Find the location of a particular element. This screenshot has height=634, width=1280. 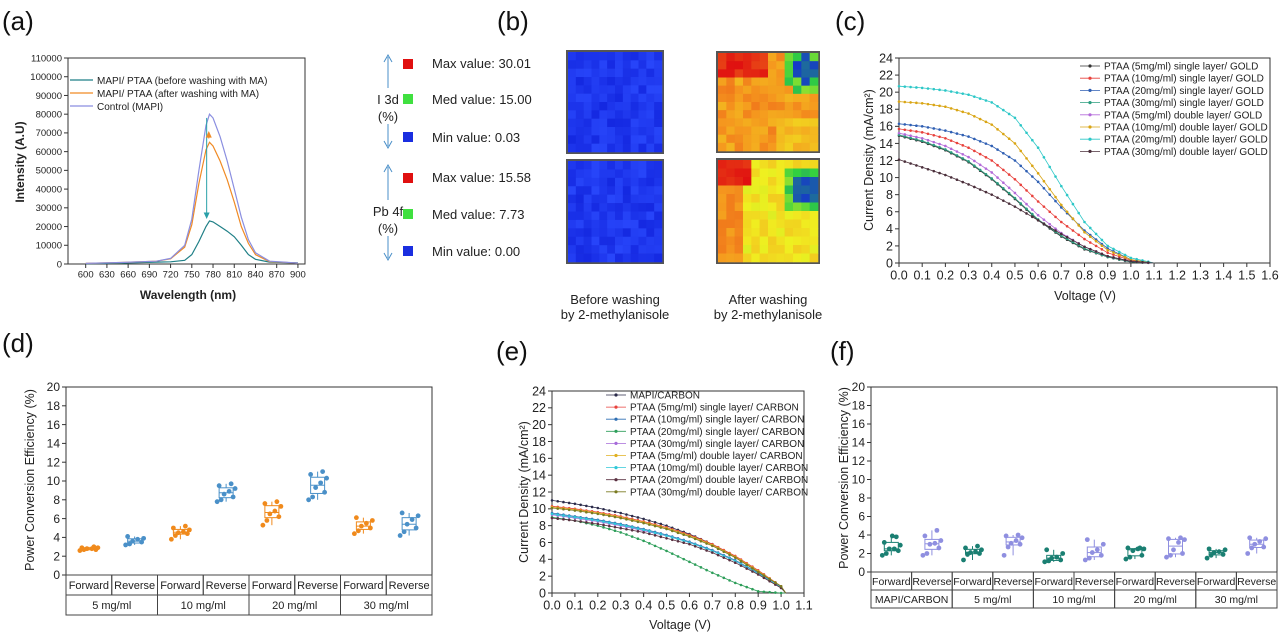

y-tick-label: 22 is located at coordinates (886, 75).